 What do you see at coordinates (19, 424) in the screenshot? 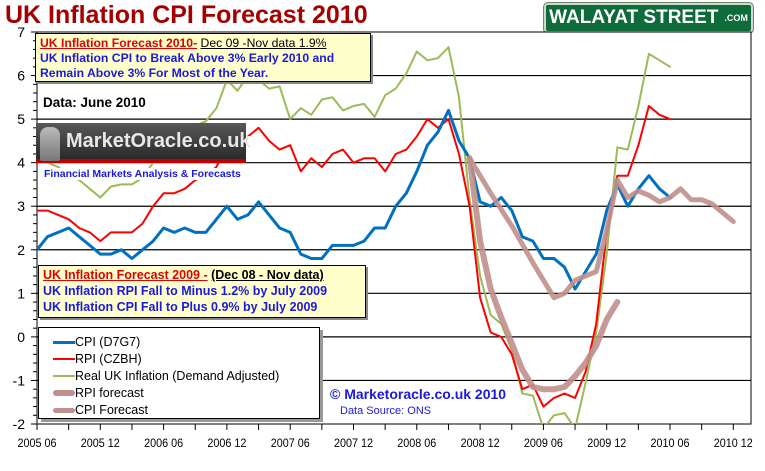
I see `y-tick-label: -2` at bounding box center [19, 424].